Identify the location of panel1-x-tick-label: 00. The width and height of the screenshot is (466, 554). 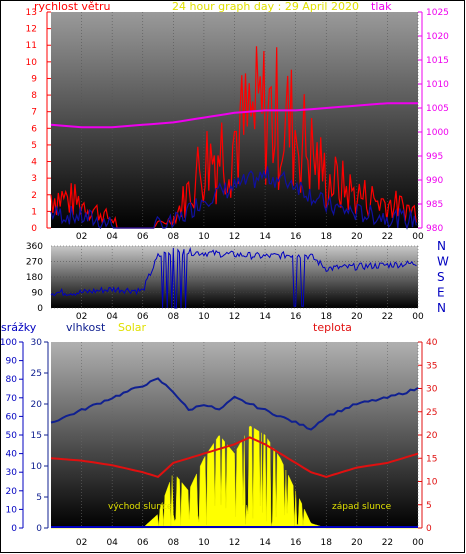
(418, 237).